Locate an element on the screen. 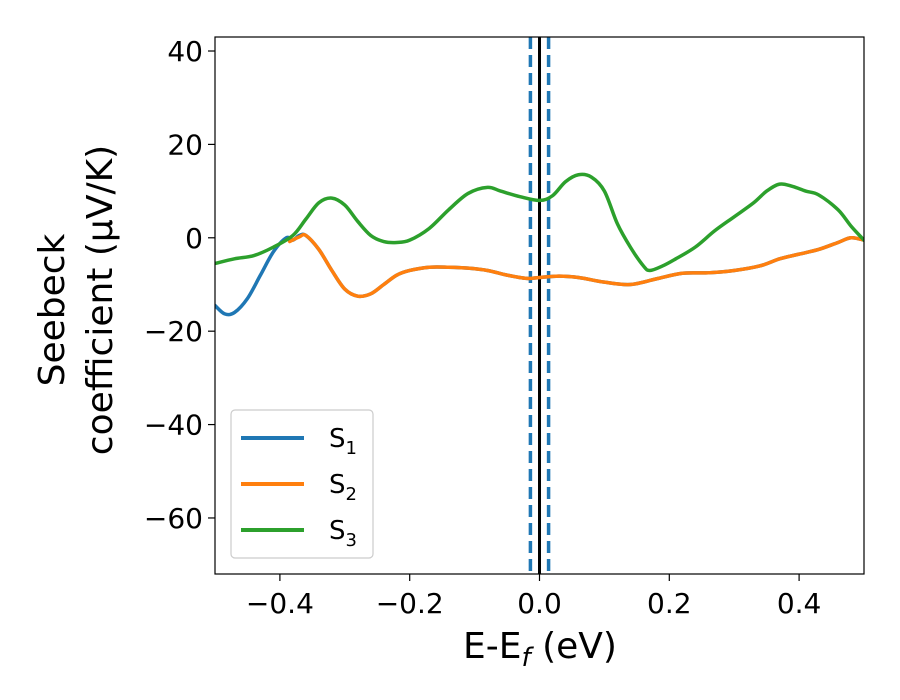 This screenshot has height=700, width=900. legend-label-3: S3 is located at coordinates (343, 533).